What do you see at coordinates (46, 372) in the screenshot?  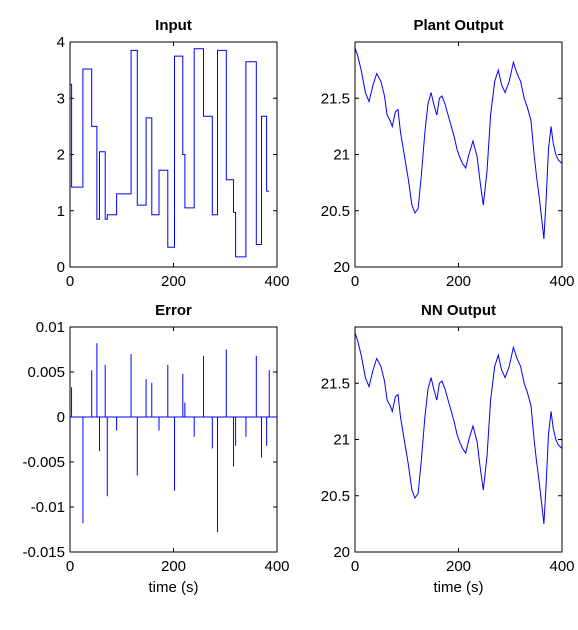 I see `y-tick-label: 0.005` at bounding box center [46, 372].